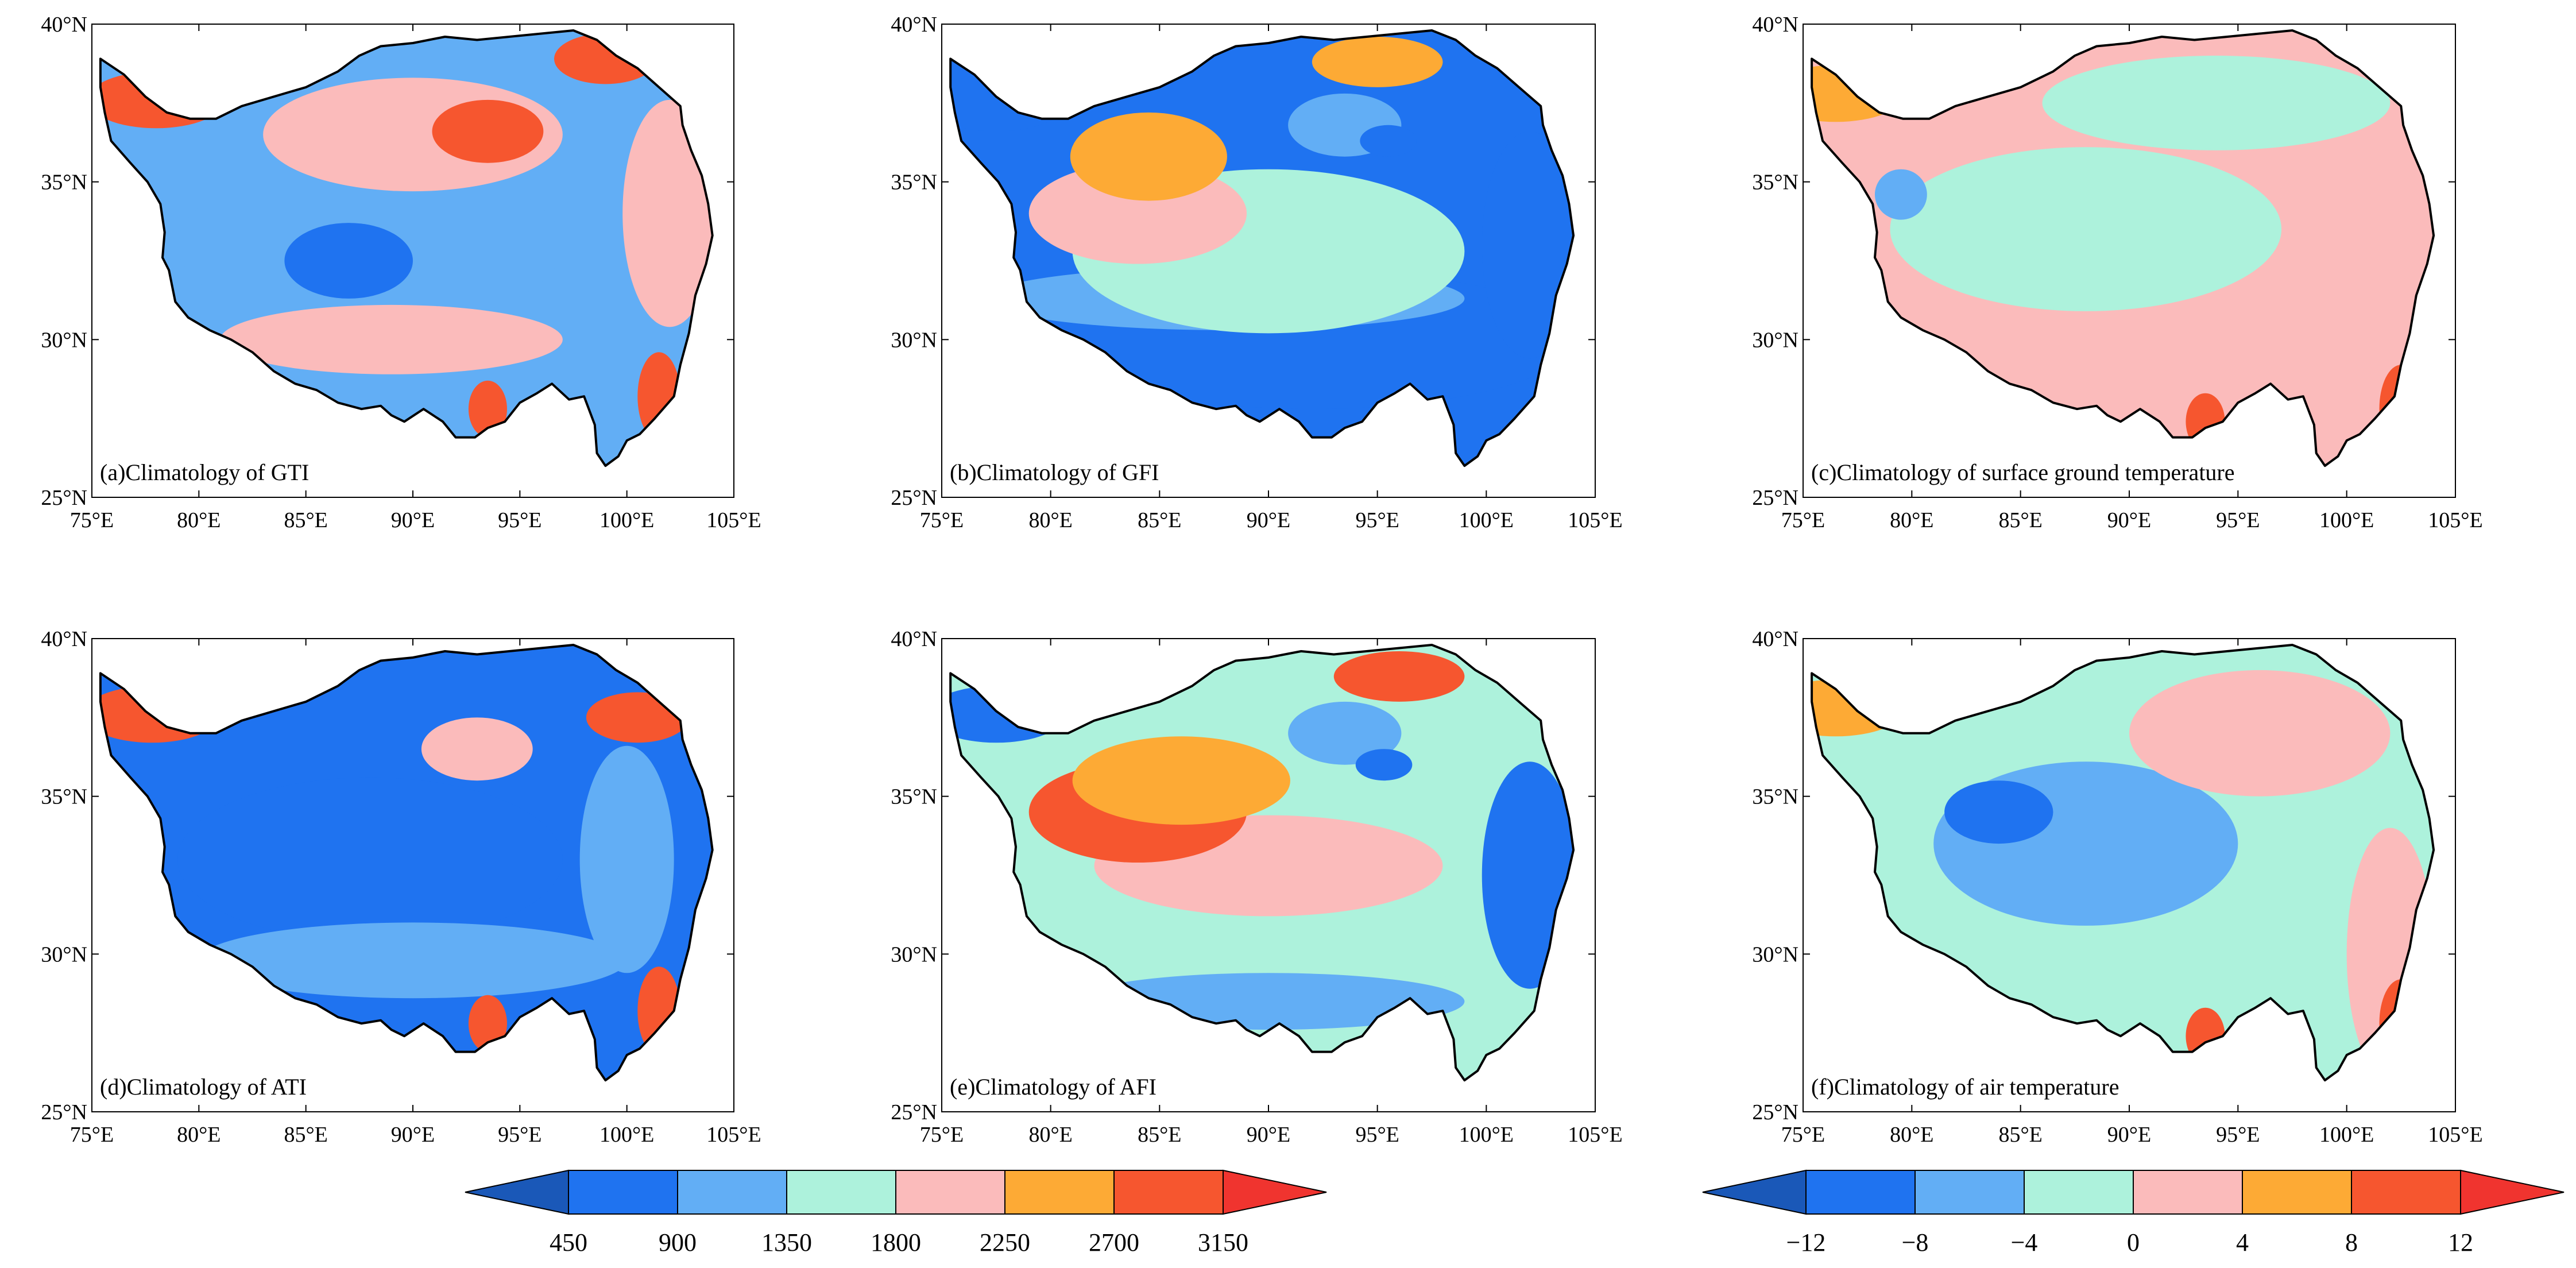  What do you see at coordinates (2123, 863) in the screenshot?
I see `field-f` at bounding box center [2123, 863].